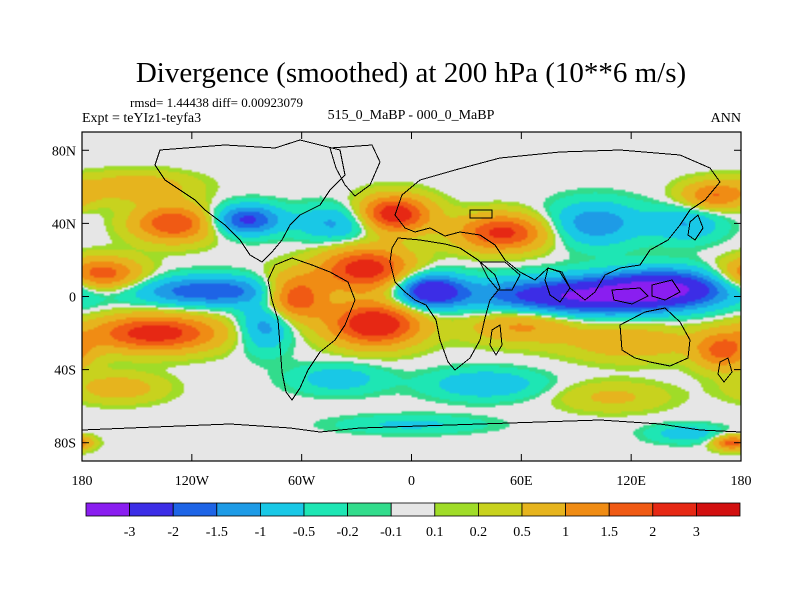 This screenshot has width=800, height=600. Describe the element at coordinates (65, 444) in the screenshot. I see `y-tick-label: 80S` at that location.